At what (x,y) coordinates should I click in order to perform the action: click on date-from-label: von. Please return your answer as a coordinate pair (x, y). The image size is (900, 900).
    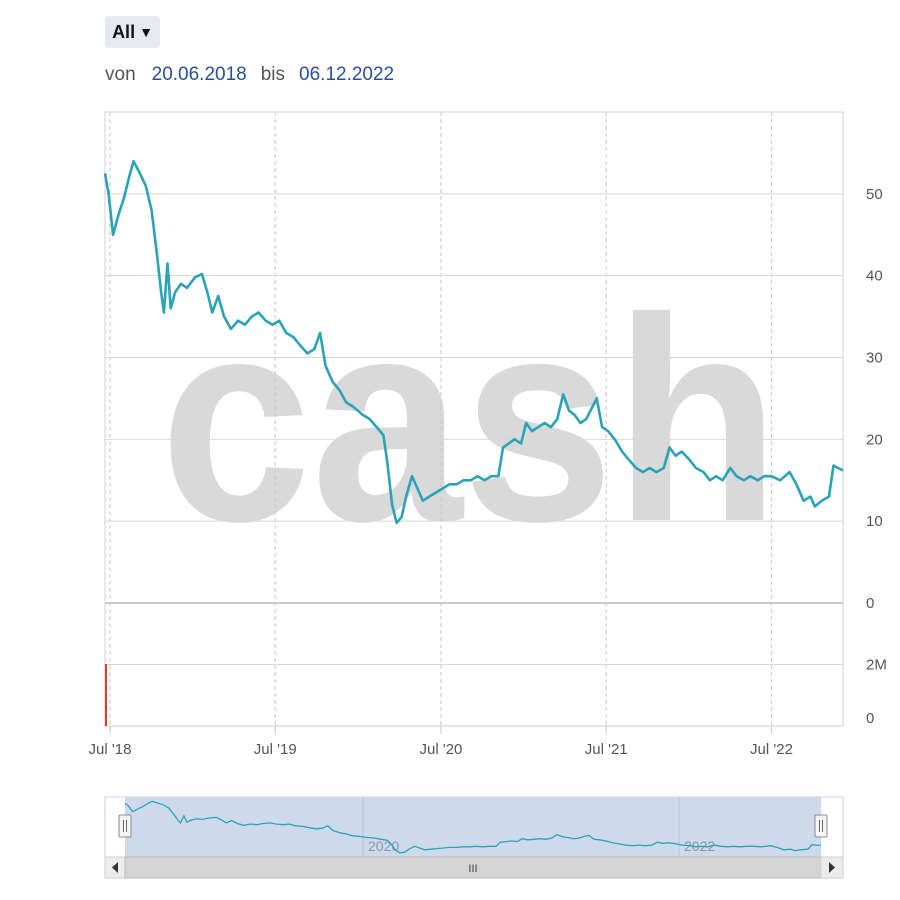
    Looking at the image, I should click on (120, 74).